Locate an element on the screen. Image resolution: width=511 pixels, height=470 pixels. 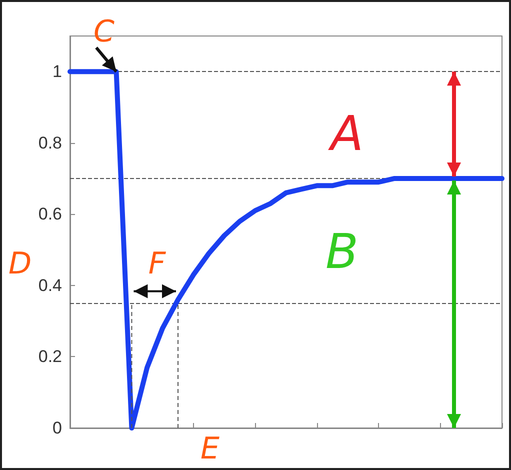
y-tick-label: 0.8 is located at coordinates (50, 142).